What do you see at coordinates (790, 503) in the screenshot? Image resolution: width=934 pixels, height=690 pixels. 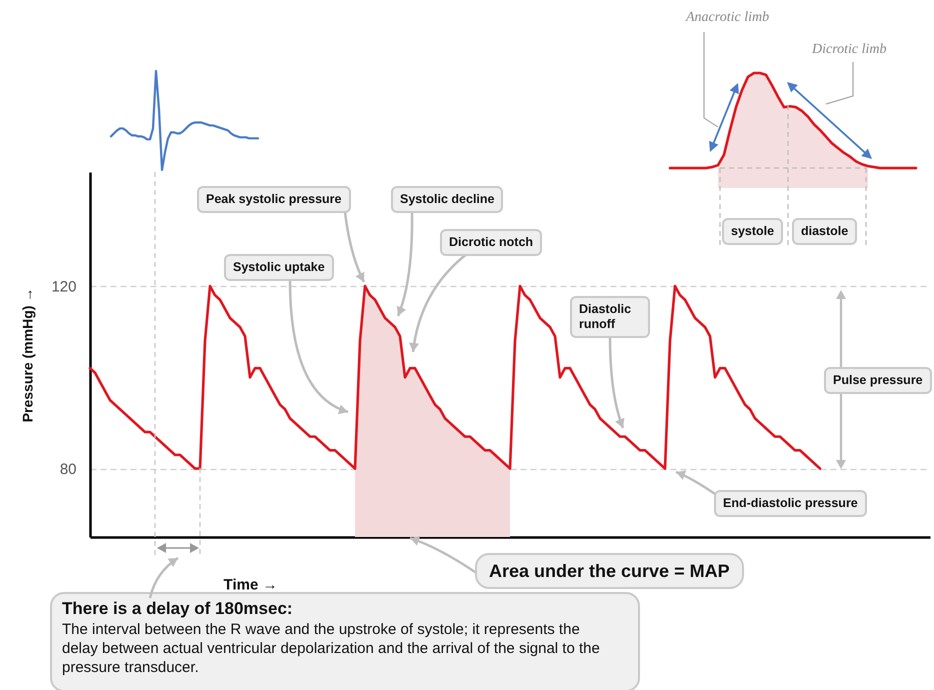 I see `annotation: End-diastolic pressure` at bounding box center [790, 503].